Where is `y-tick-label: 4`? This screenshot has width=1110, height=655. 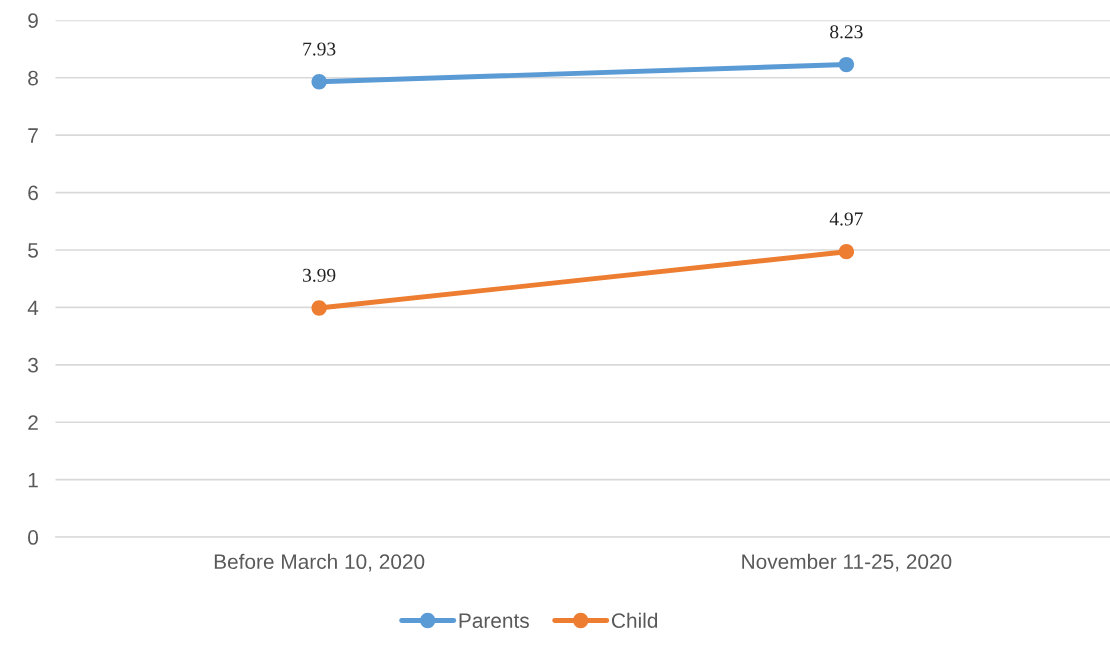
y-tick-label: 4 is located at coordinates (33, 307).